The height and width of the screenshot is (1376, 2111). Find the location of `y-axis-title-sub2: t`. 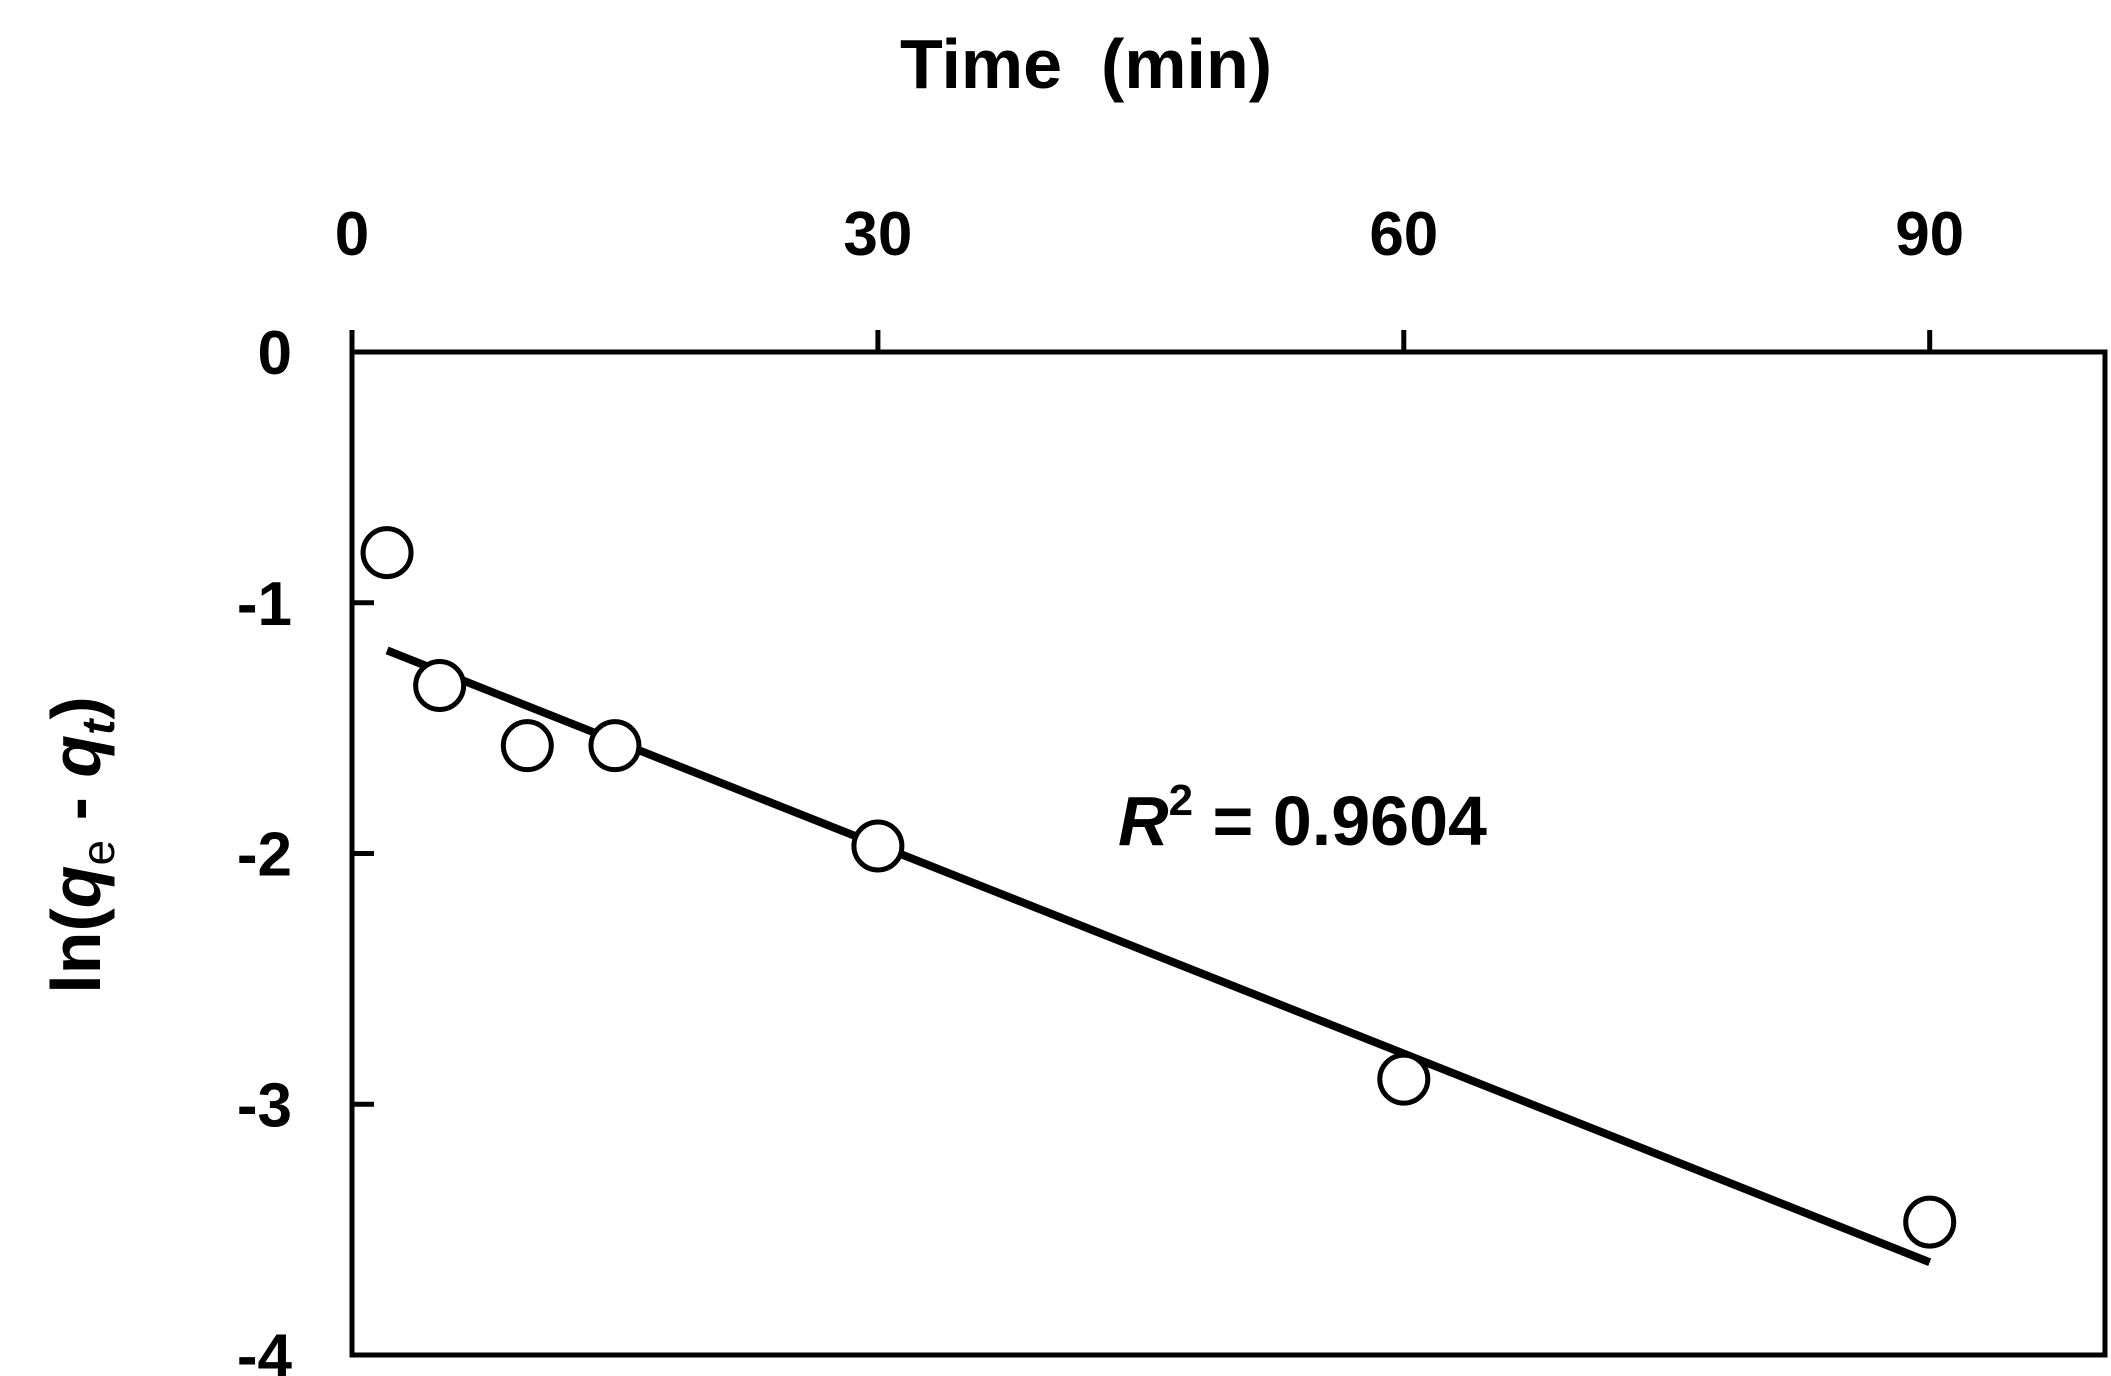

y-axis-title-sub2: t is located at coordinates (98, 726).